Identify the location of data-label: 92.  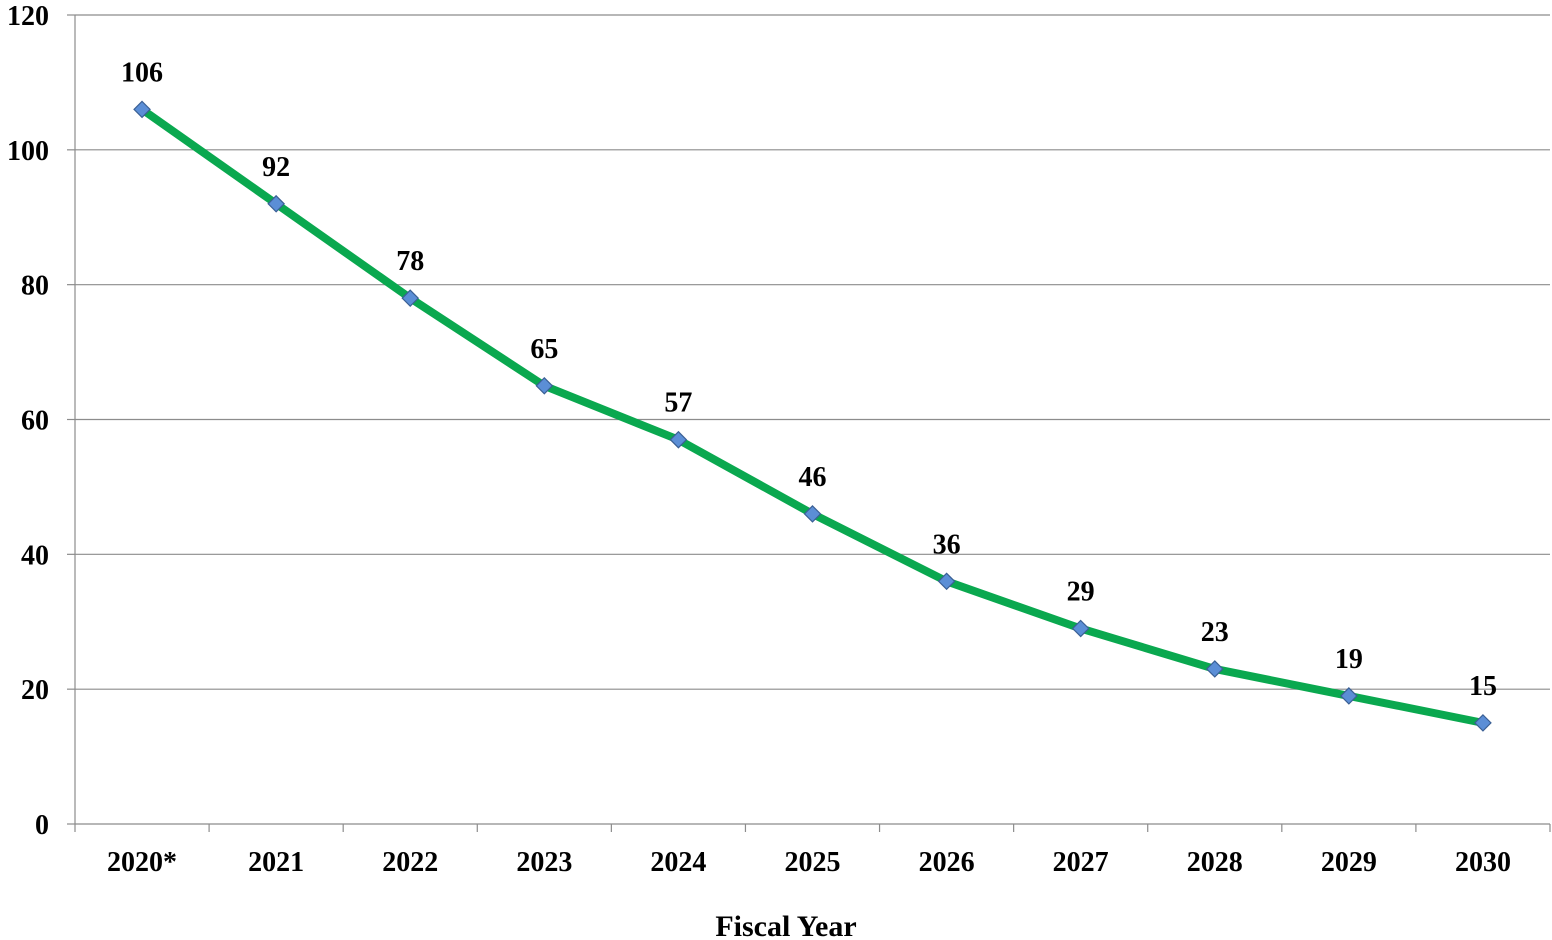
(276, 167).